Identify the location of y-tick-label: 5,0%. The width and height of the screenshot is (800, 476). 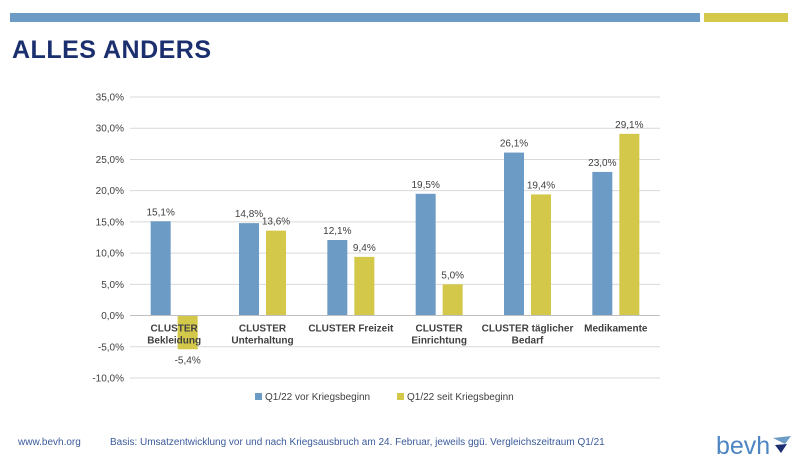
(112, 285).